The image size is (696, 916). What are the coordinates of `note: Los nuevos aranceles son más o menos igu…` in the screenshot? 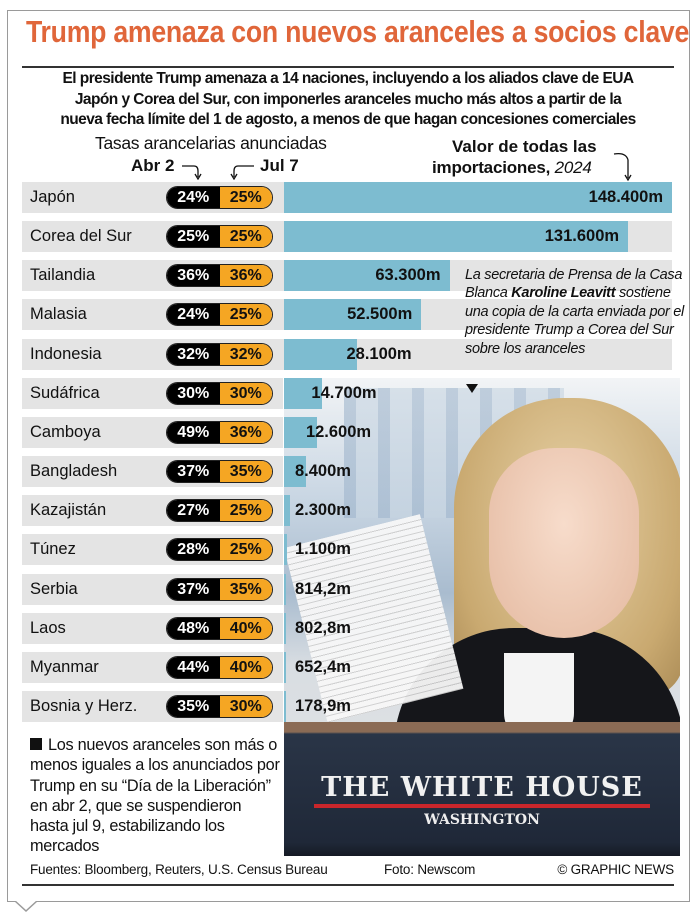 It's located at (155, 796).